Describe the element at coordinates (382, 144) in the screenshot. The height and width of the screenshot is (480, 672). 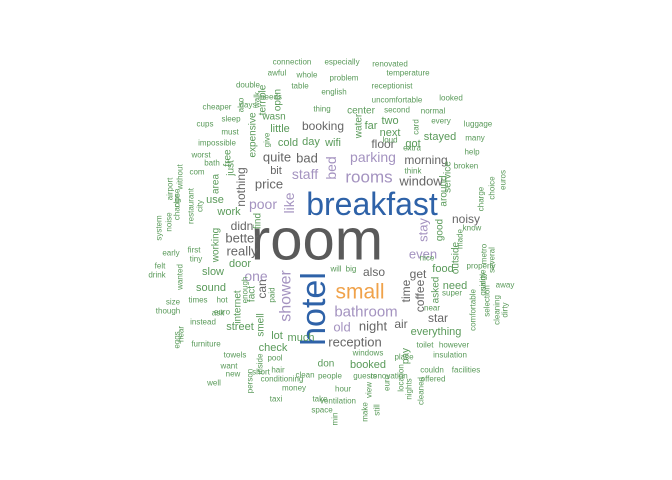
I see `word-floor: floor` at that location.